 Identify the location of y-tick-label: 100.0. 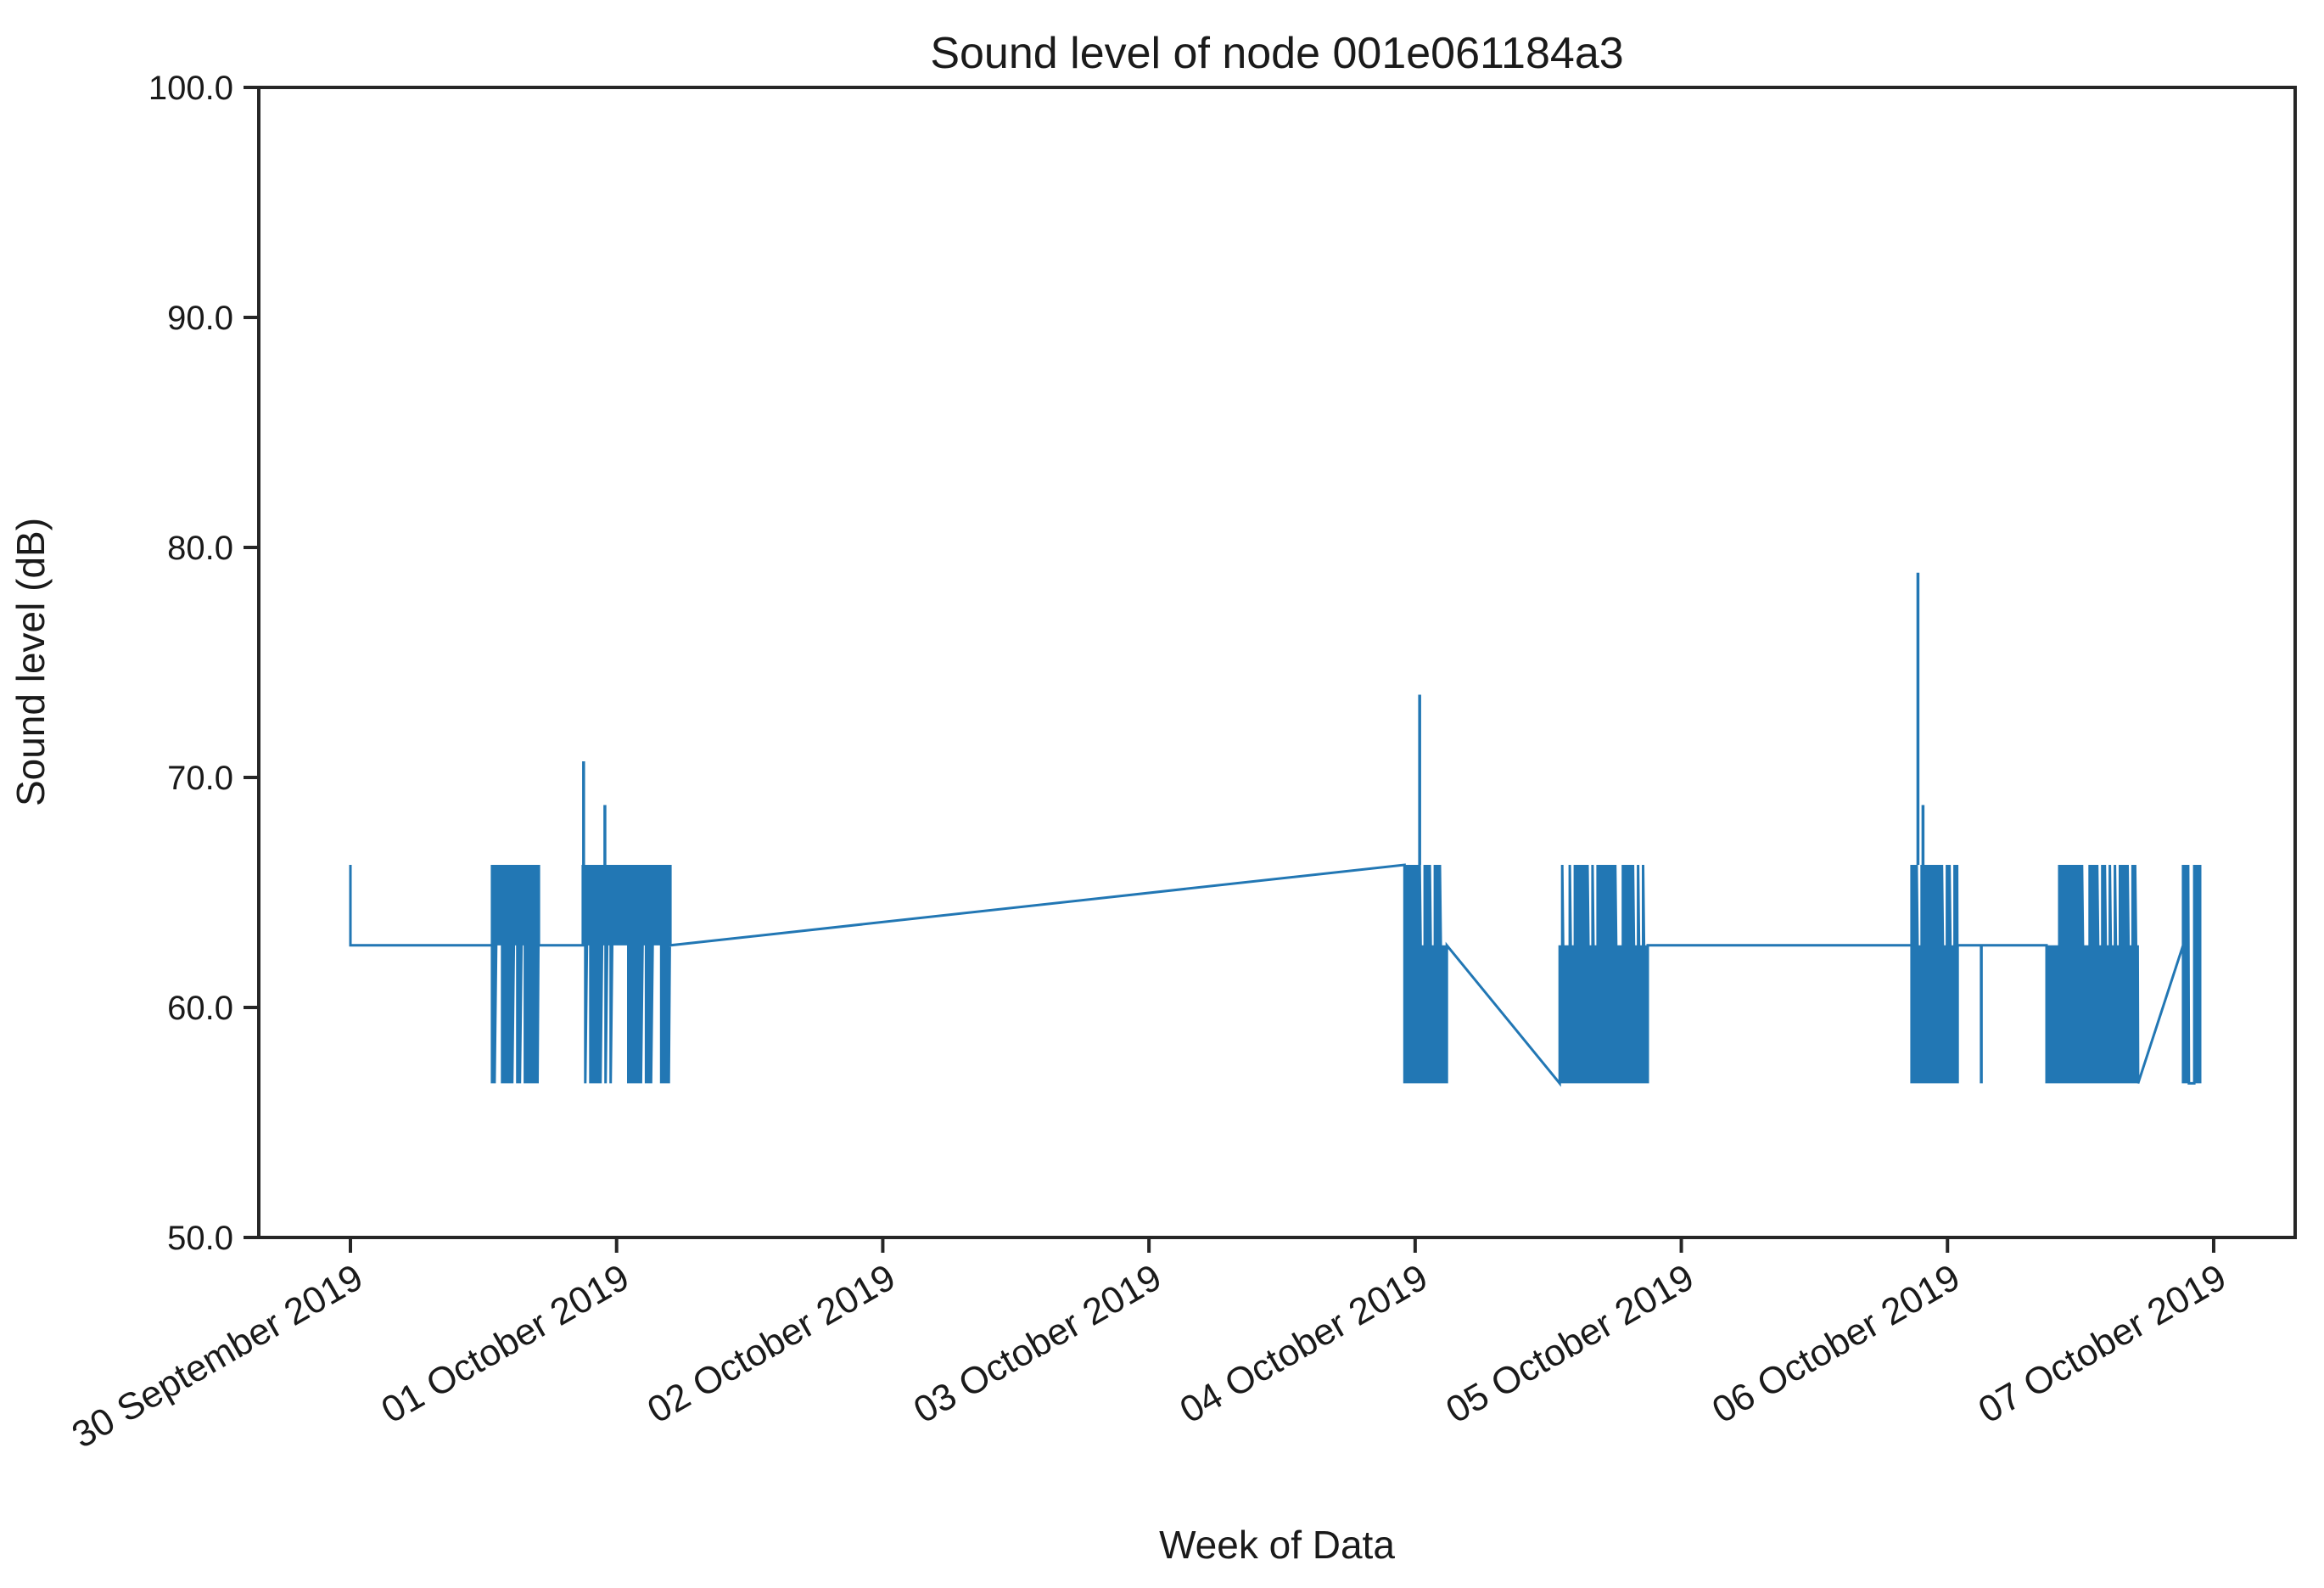
(190, 89).